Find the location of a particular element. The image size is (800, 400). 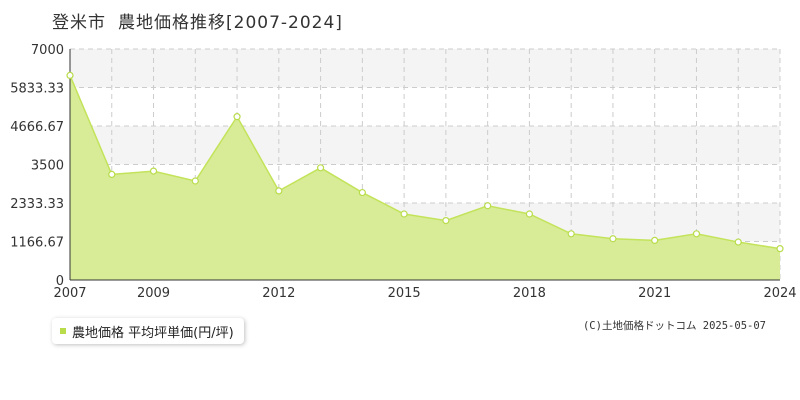

x-tick-label: 2021 is located at coordinates (654, 293).